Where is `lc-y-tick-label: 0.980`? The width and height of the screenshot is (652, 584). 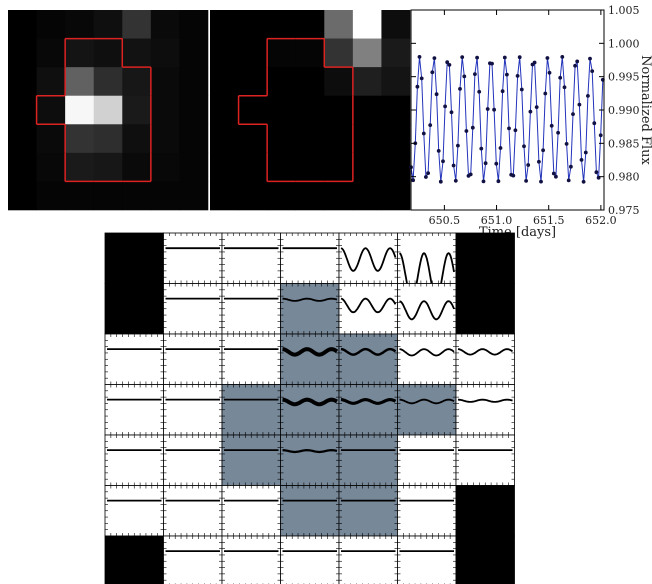 lc-y-tick-label: 0.980 is located at coordinates (624, 177).